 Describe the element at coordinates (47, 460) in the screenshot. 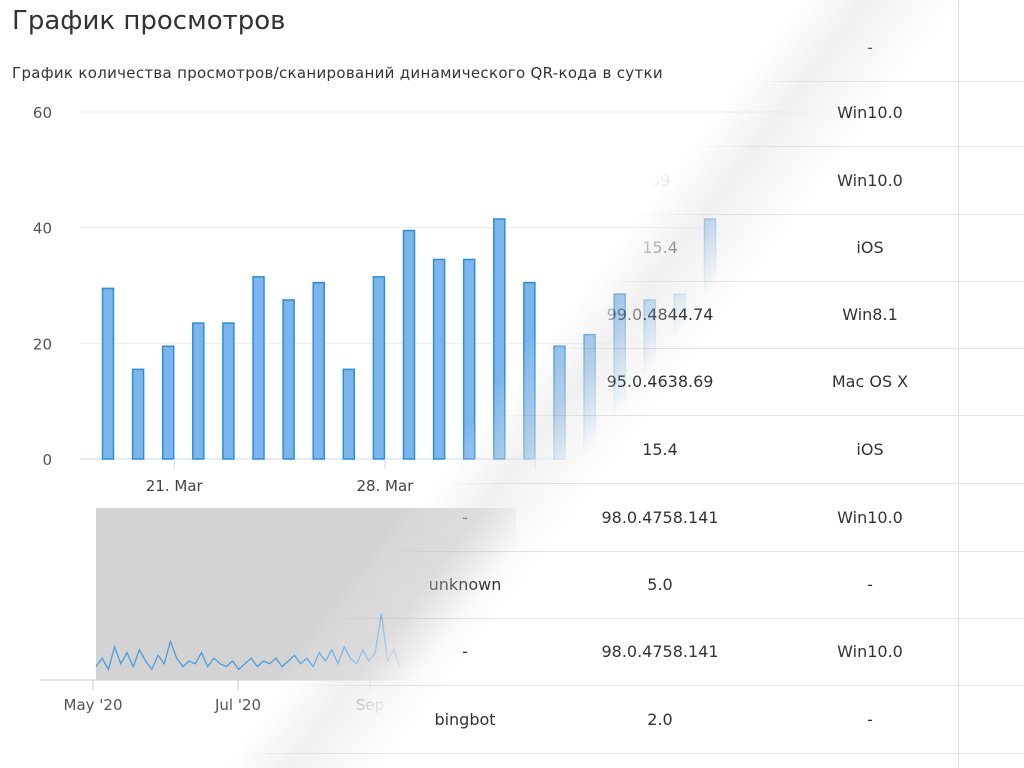

I see `y-tick-label: 0` at that location.